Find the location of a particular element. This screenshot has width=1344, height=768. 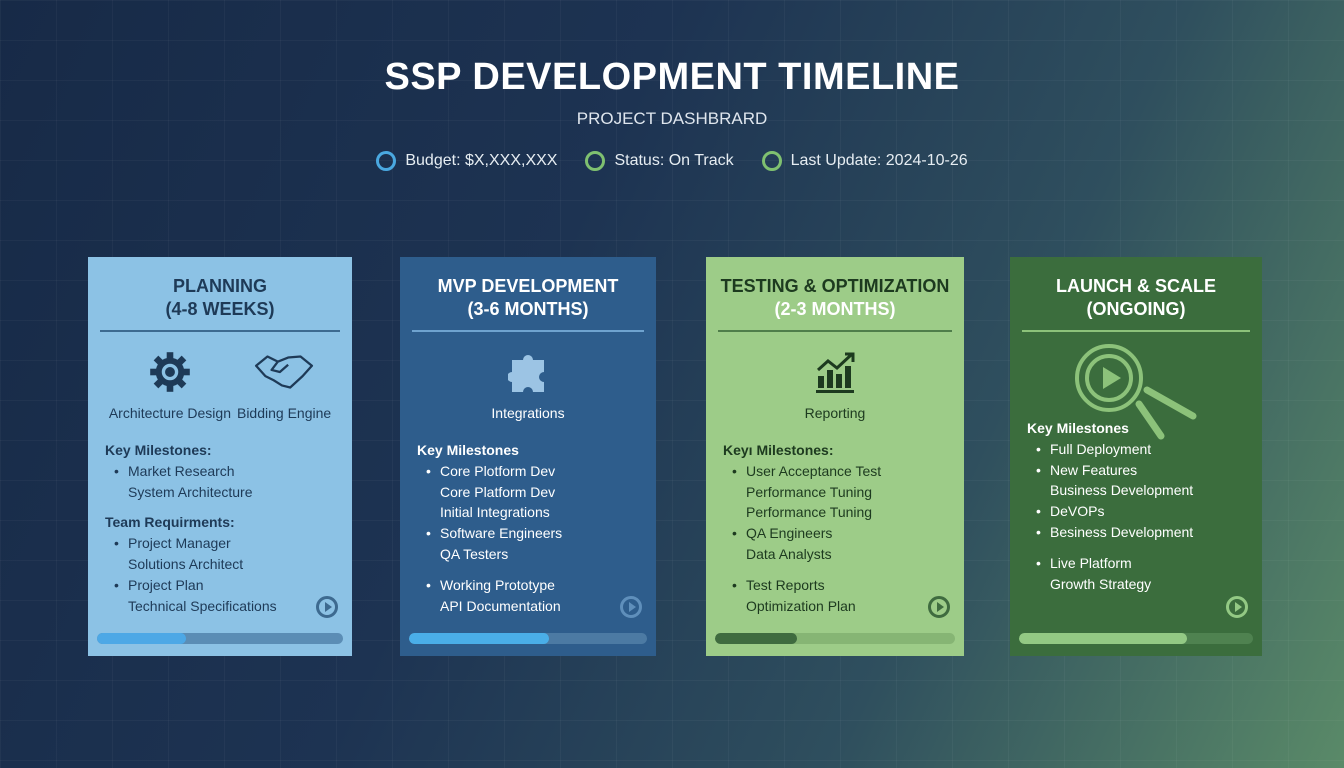

list-item: Working Prototype is located at coordinates (530, 585).